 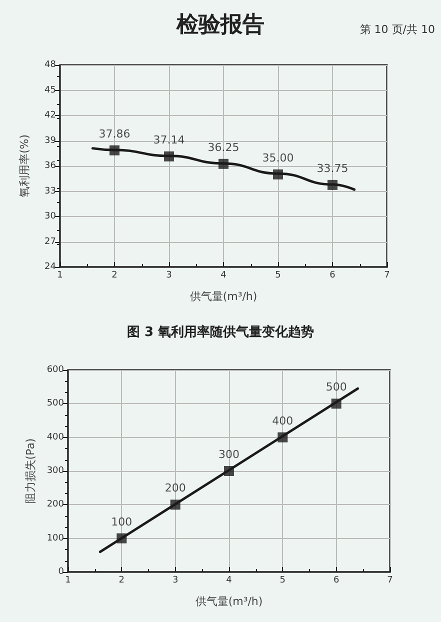 I want to click on data-label: 33.75, so click(x=332, y=168).